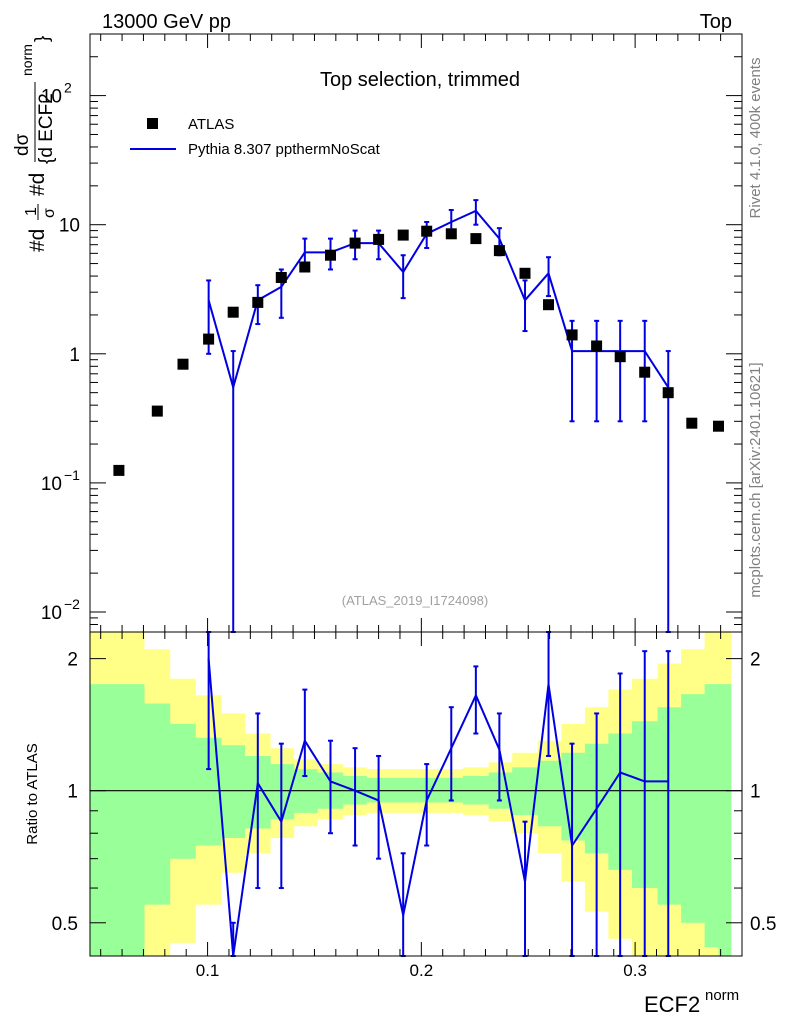  Describe the element at coordinates (763, 924) in the screenshot. I see `ratio-y-tick-label-right: 0.5` at that location.